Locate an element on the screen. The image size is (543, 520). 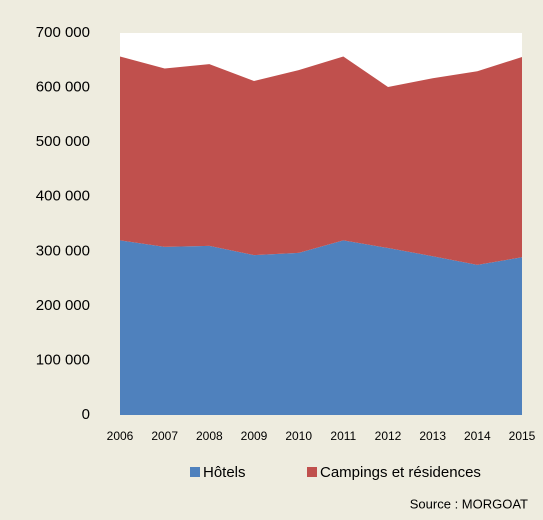
y-tick-label: 600 000 is located at coordinates (63, 87).